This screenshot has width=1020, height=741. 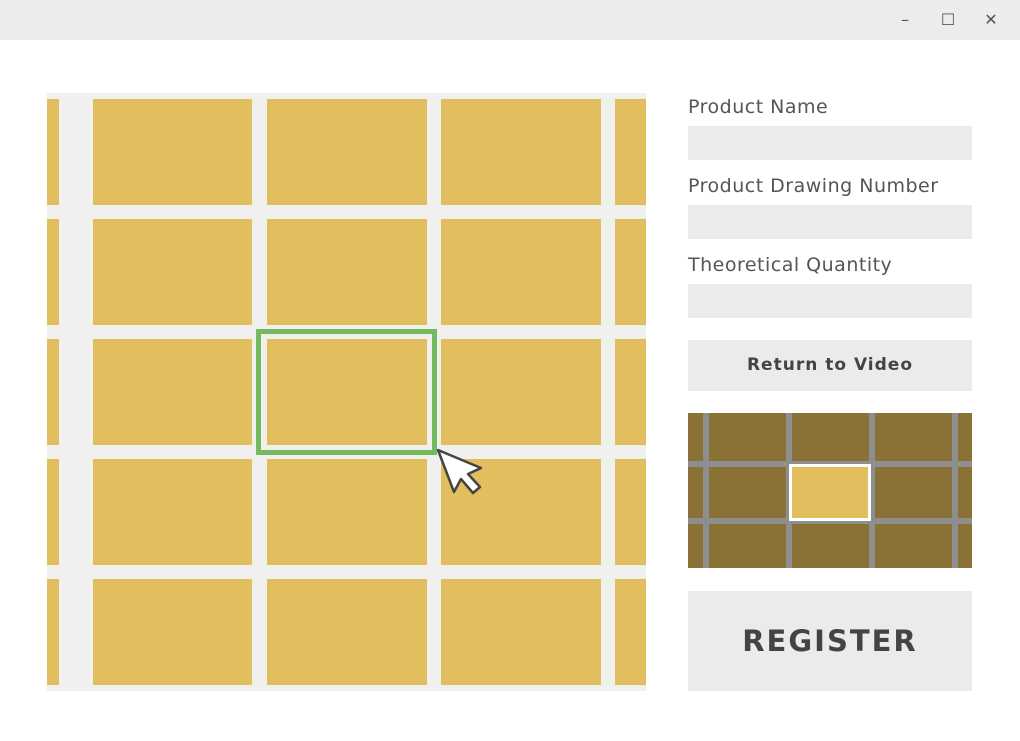 I want to click on return-to-video-button: Return to Video, so click(x=830, y=365).